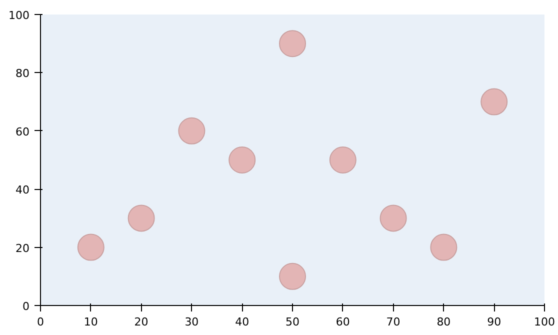  What do you see at coordinates (343, 322) in the screenshot?
I see `x-tick-label: 60` at bounding box center [343, 322].